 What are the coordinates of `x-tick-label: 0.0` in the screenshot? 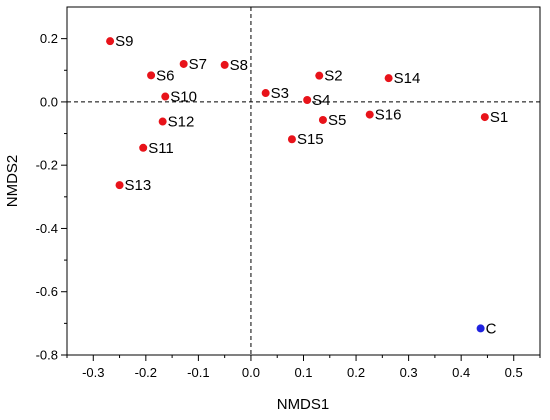 It's located at (251, 372).